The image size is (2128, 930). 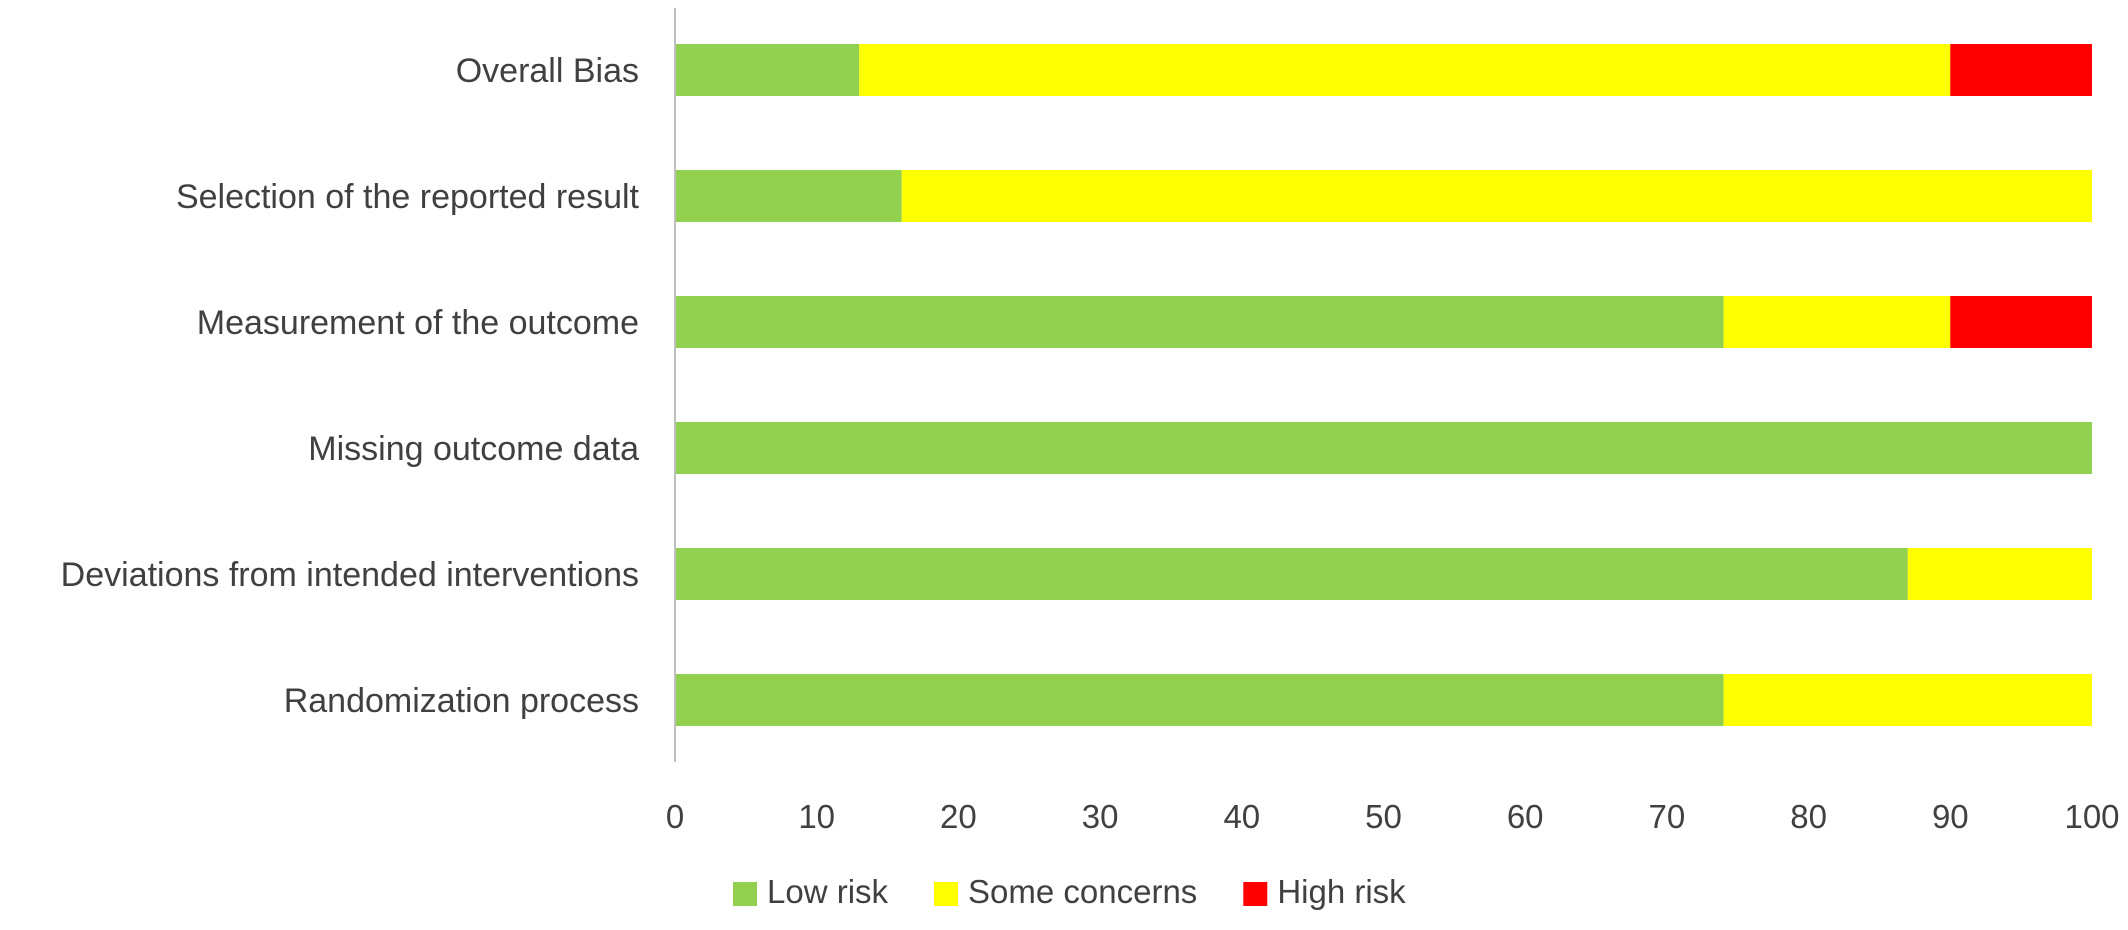 What do you see at coordinates (1808, 816) in the screenshot?
I see `x-tick-label: 80` at bounding box center [1808, 816].